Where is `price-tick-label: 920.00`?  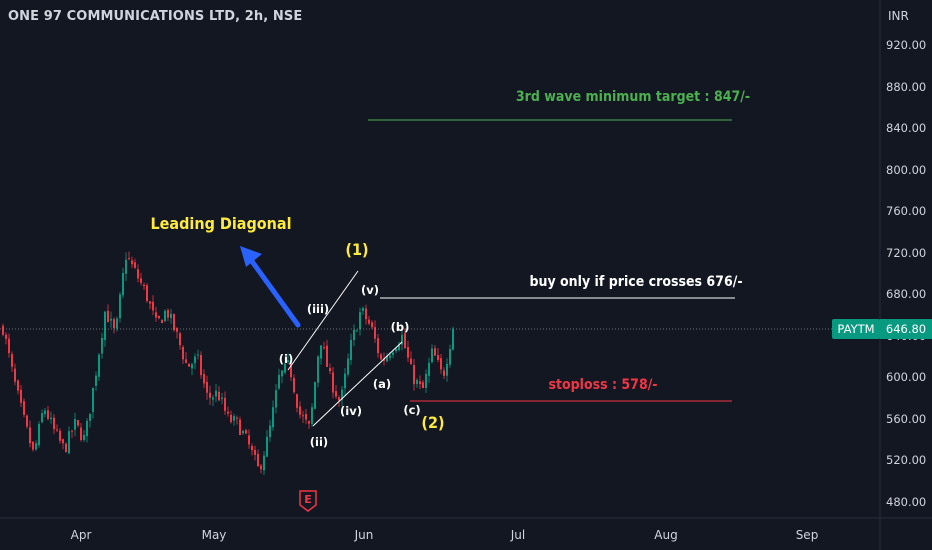
price-tick-label: 920.00 is located at coordinates (906, 45).